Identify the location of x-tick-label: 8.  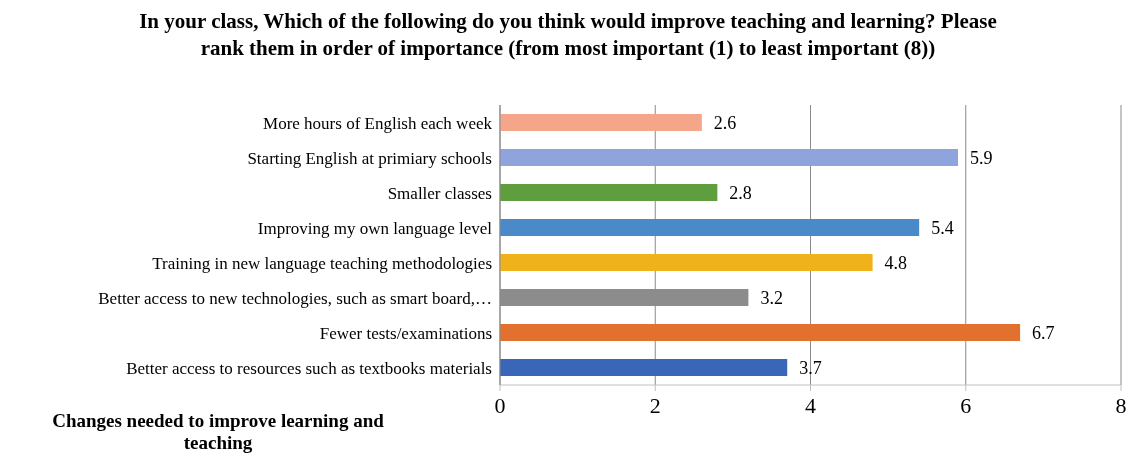
(1121, 405).